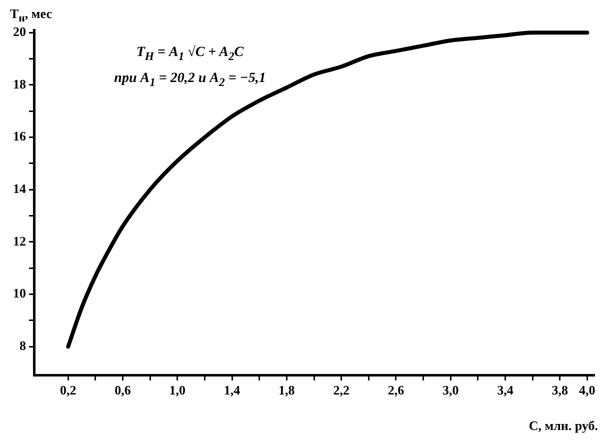 The image size is (604, 442). I want to click on x-tick-label: 0,2, so click(68, 390).